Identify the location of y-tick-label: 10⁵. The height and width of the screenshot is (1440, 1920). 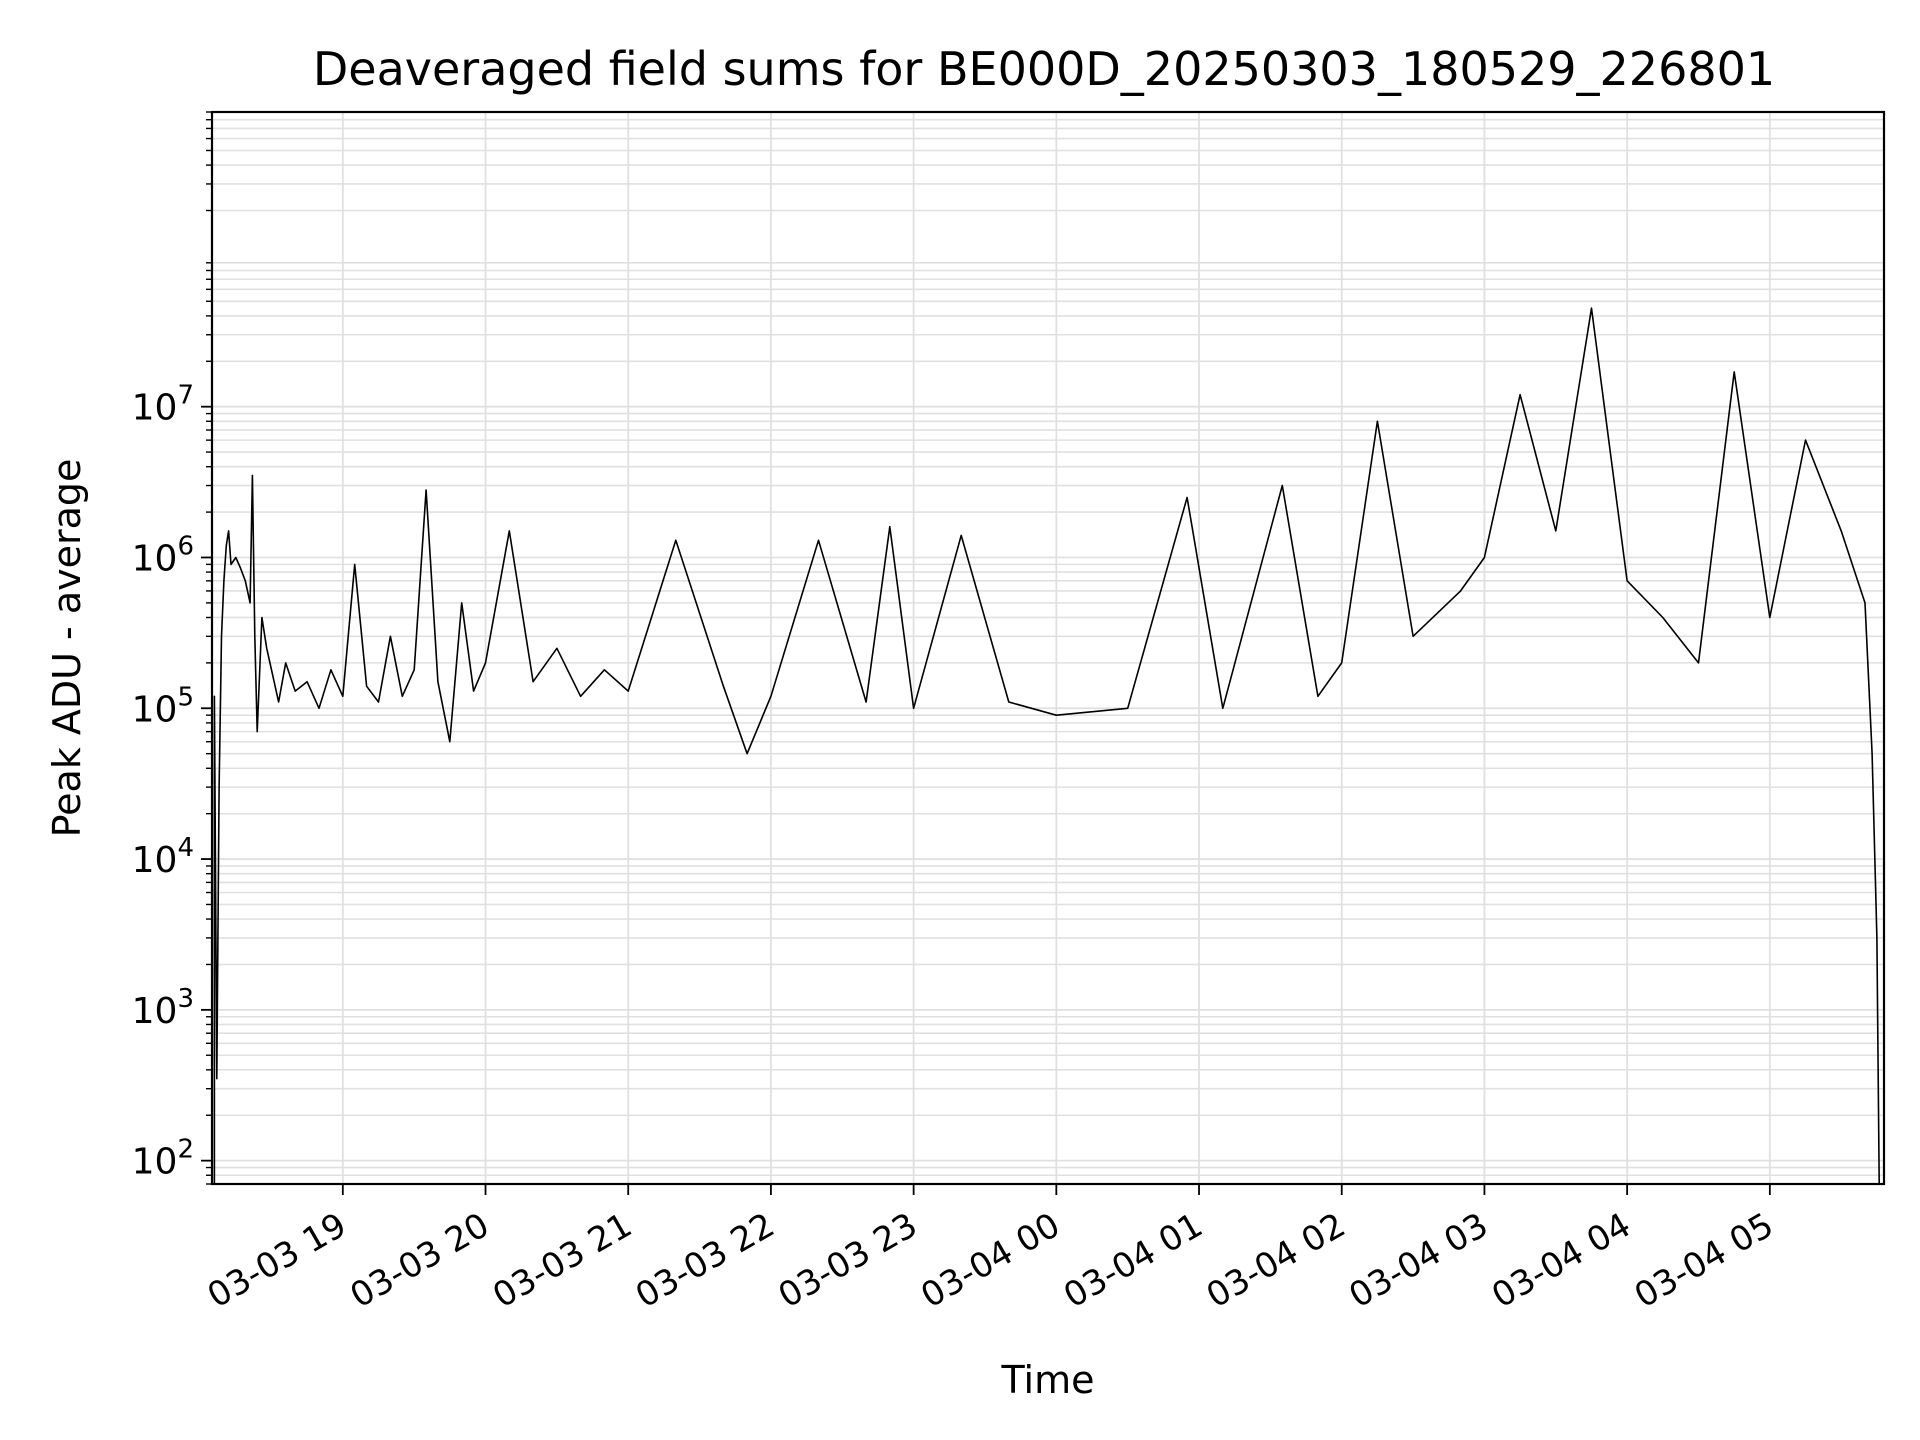
(163, 706).